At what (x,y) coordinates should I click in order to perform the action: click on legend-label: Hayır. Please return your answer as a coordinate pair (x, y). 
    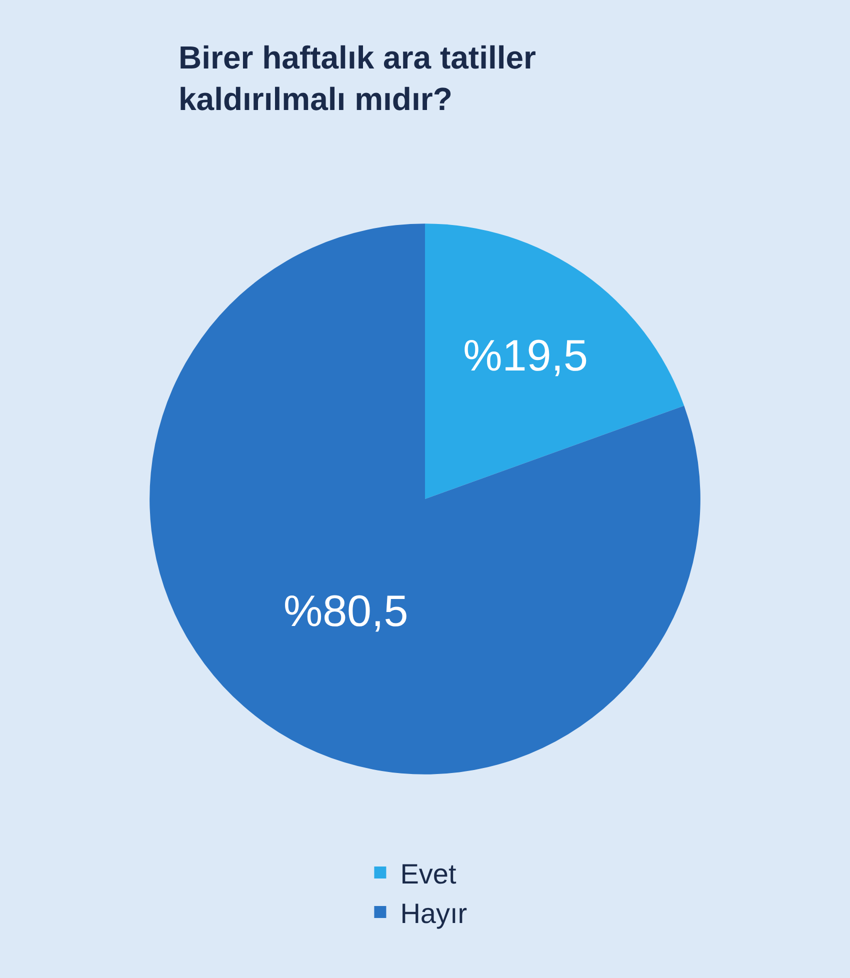
    Looking at the image, I should click on (434, 913).